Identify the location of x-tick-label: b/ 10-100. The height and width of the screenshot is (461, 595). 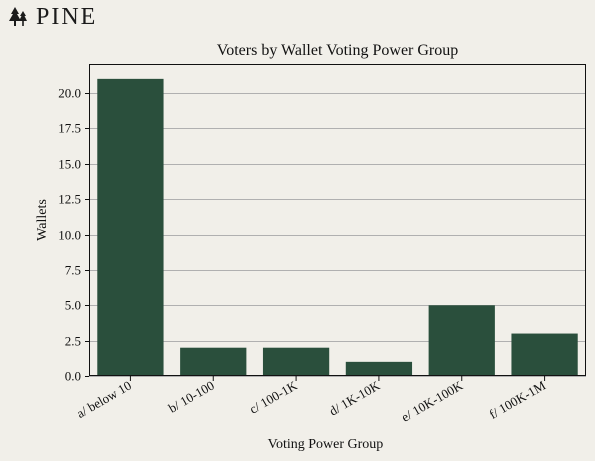
(191, 397).